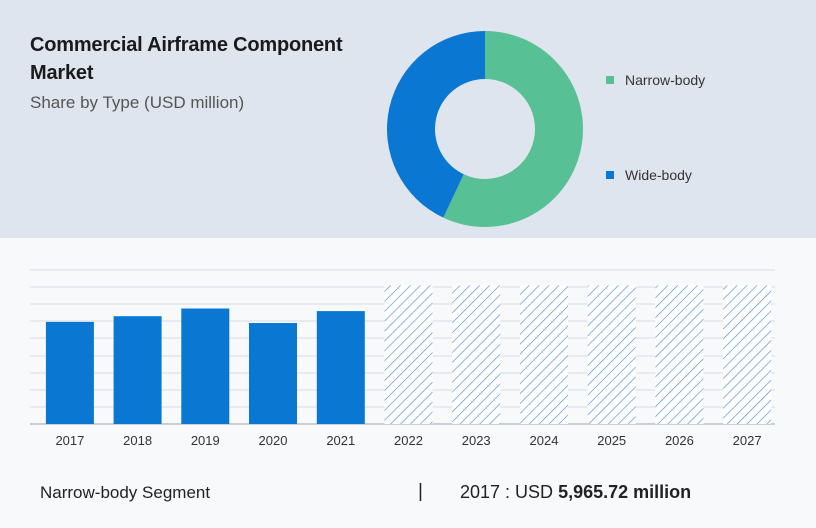 This screenshot has height=528, width=816. What do you see at coordinates (476, 354) in the screenshot?
I see `forecast-bar-2023` at bounding box center [476, 354].